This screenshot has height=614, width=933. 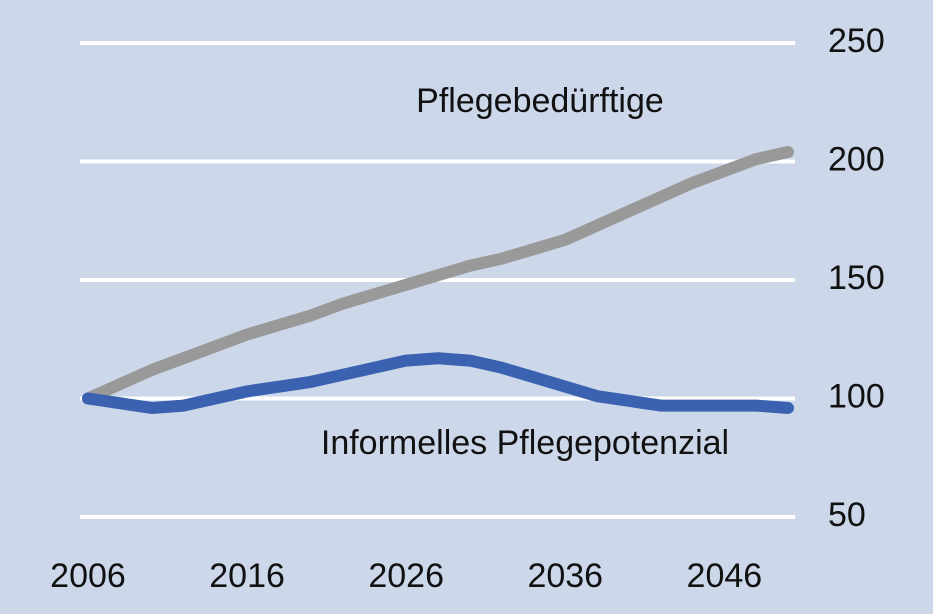 I want to click on x-tick-label: 2036, so click(x=565, y=576).